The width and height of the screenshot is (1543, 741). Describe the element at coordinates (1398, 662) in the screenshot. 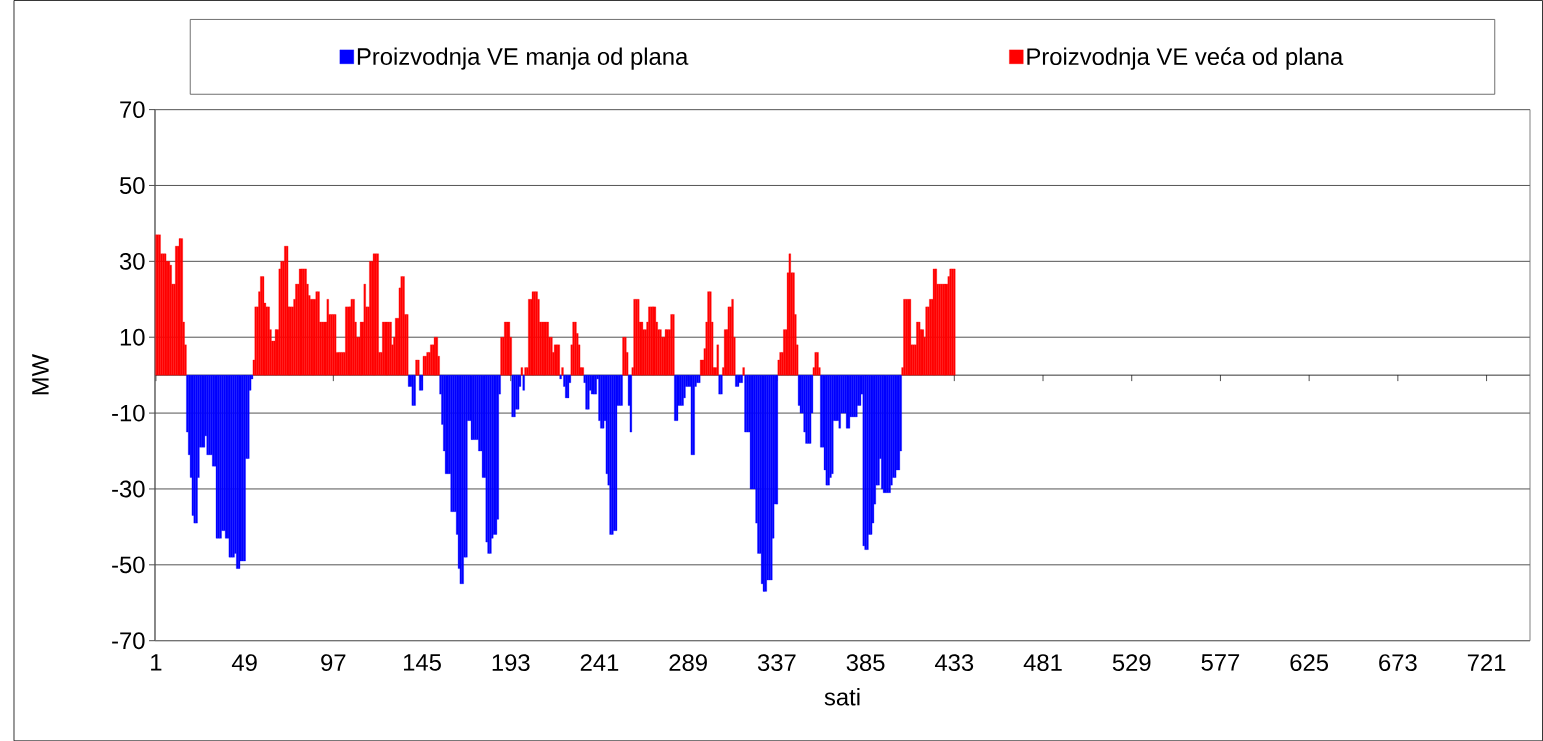

I see `x-tick-label: 673` at that location.